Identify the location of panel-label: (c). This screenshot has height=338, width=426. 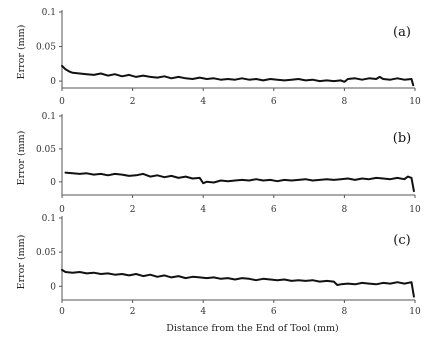
(401, 240).